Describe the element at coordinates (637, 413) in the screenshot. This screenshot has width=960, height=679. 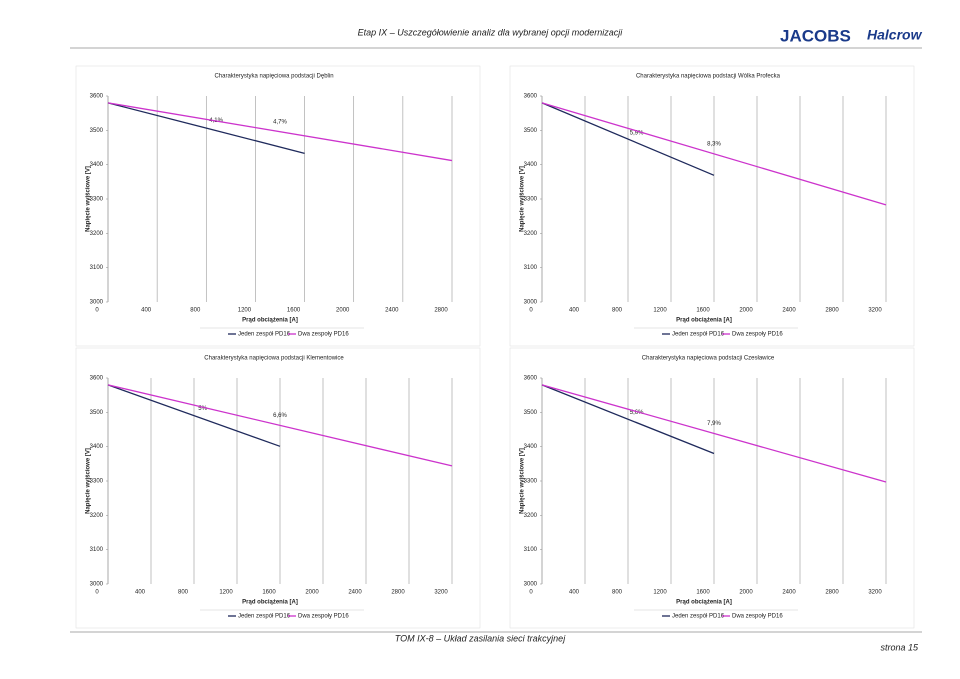
I see `annotation: 5,6%` at that location.